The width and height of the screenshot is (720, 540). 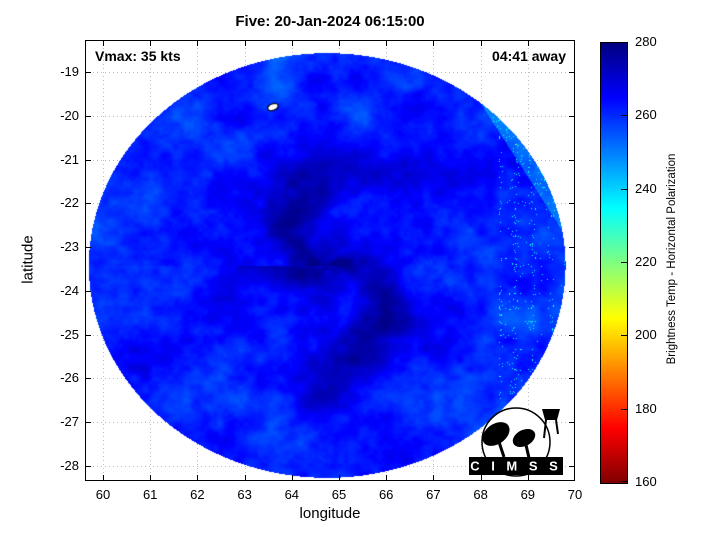 What do you see at coordinates (528, 494) in the screenshot?
I see `x-tick-label: 69` at bounding box center [528, 494].